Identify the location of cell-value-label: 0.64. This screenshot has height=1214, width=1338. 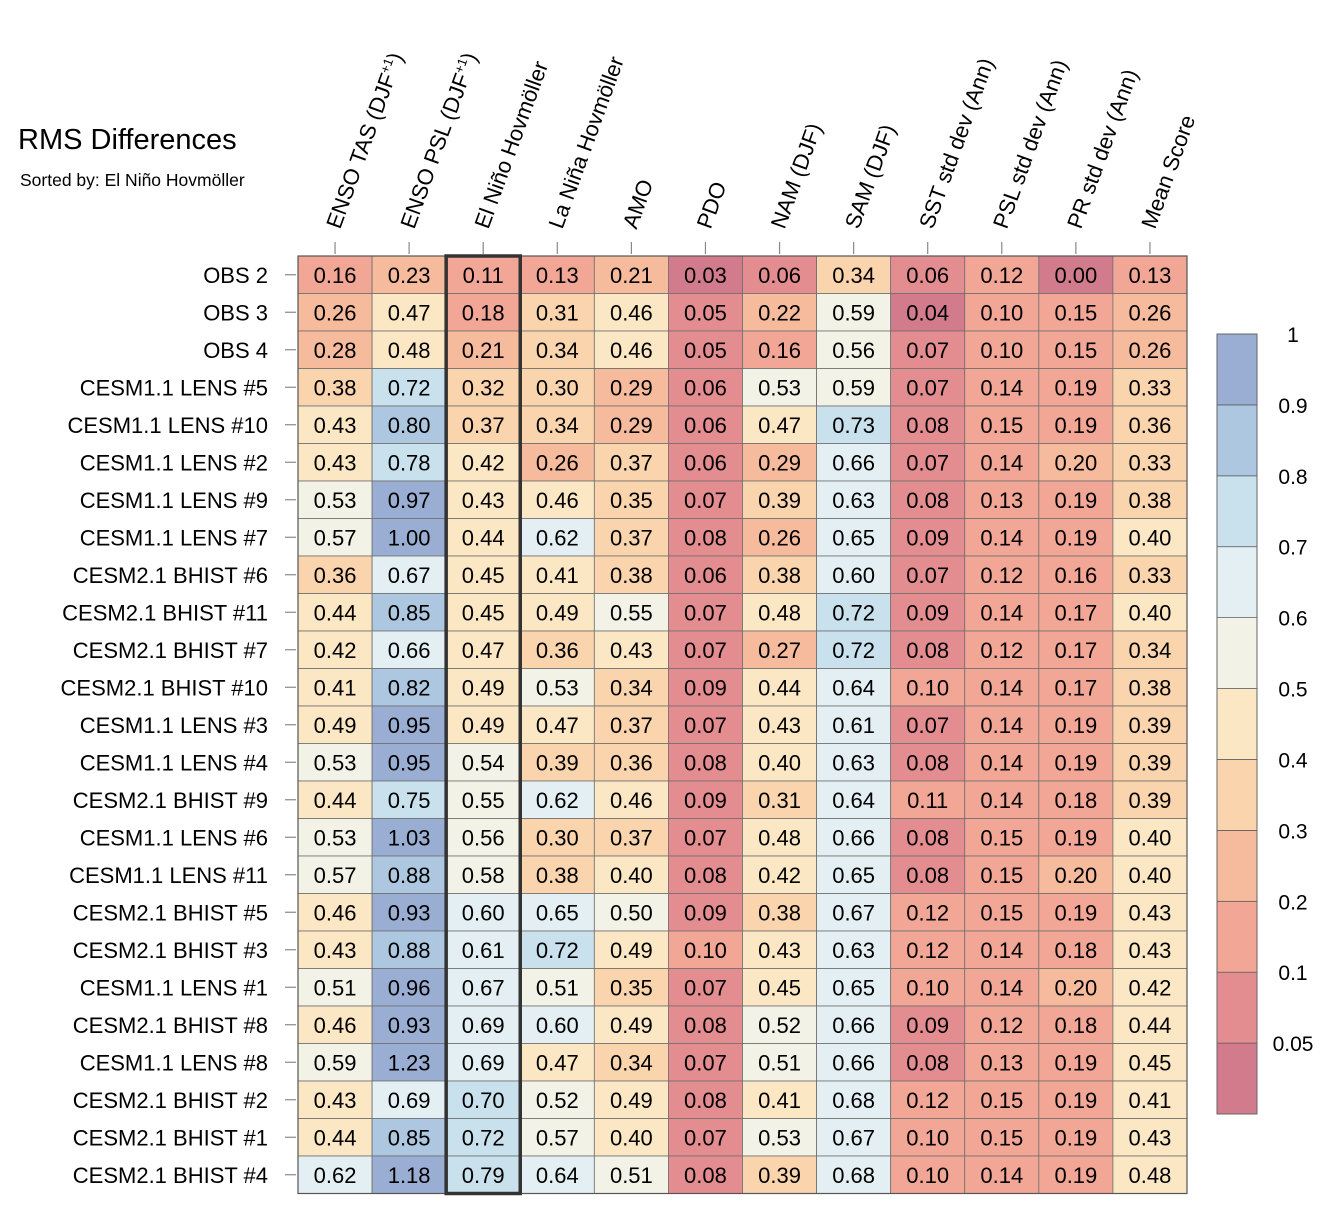
(557, 1175).